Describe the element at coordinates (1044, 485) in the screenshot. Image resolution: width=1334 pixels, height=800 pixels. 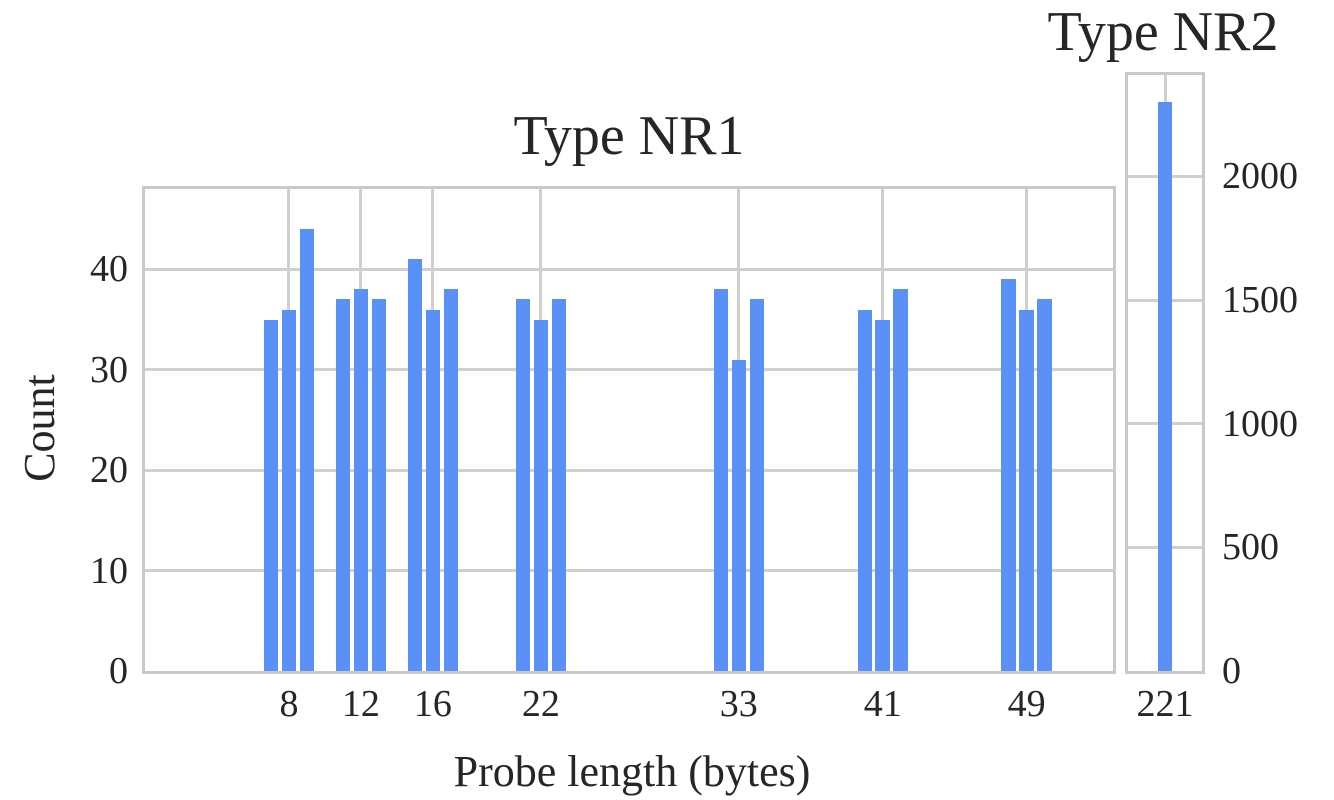
I see `histogram-bar-x50` at that location.